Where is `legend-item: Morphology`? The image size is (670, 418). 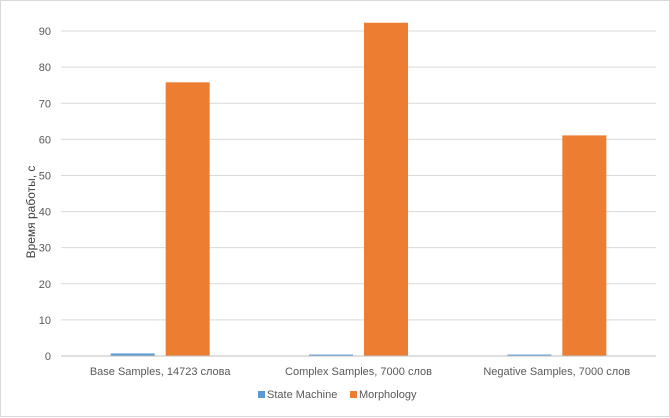
legend-item: Morphology is located at coordinates (383, 395).